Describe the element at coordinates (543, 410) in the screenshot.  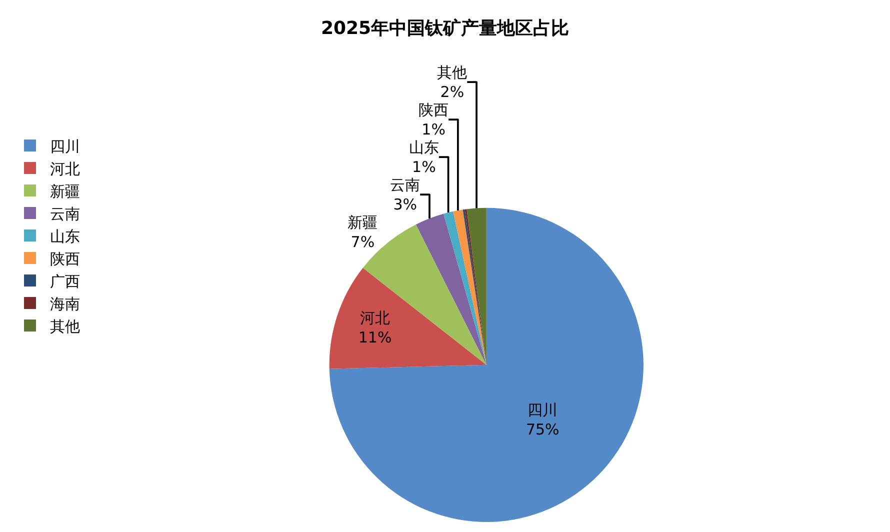
I see `slice-label: 四川` at that location.